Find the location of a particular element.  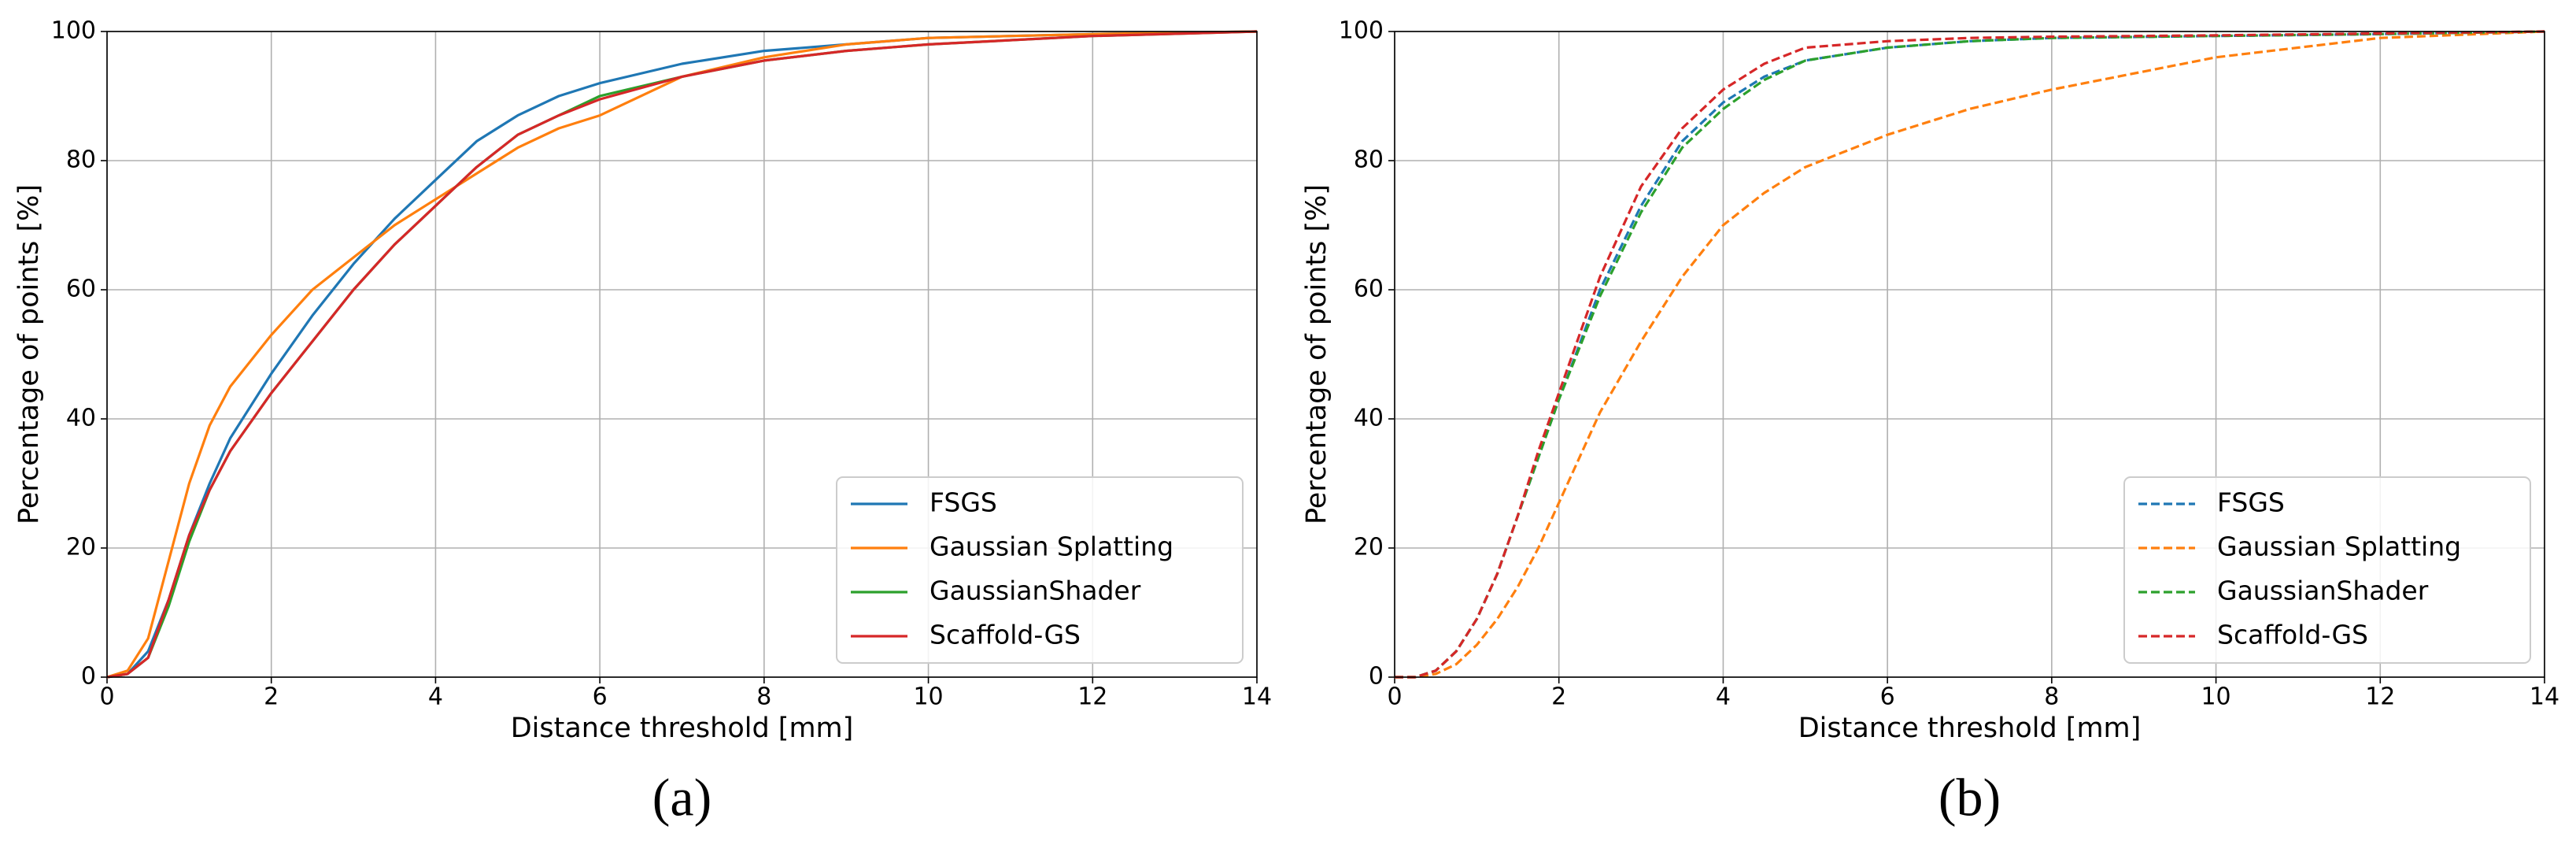

panel-label: (a) is located at coordinates (681, 798).